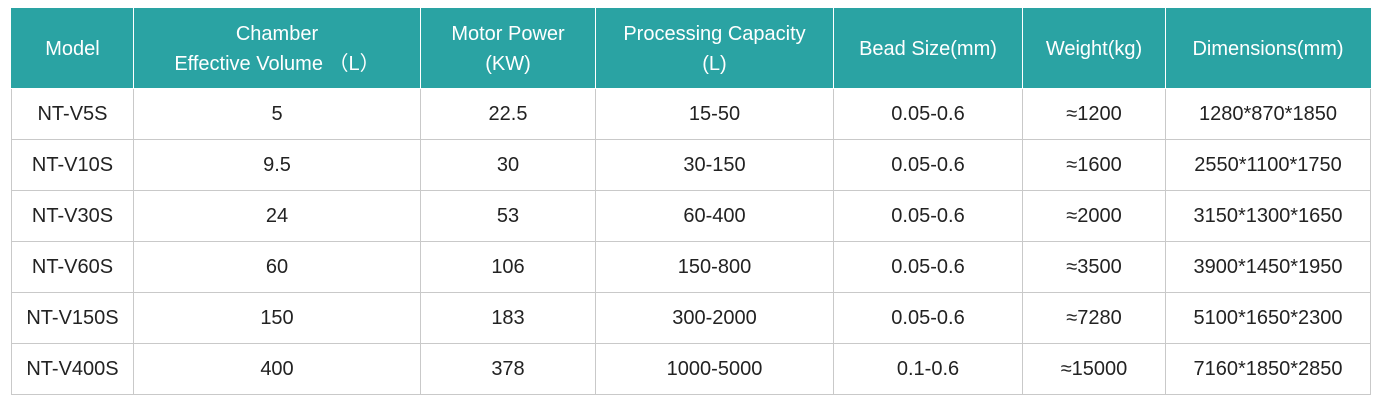 Image resolution: width=1380 pixels, height=405 pixels. I want to click on cell-bead-size: 0.1-0.6, so click(928, 369).